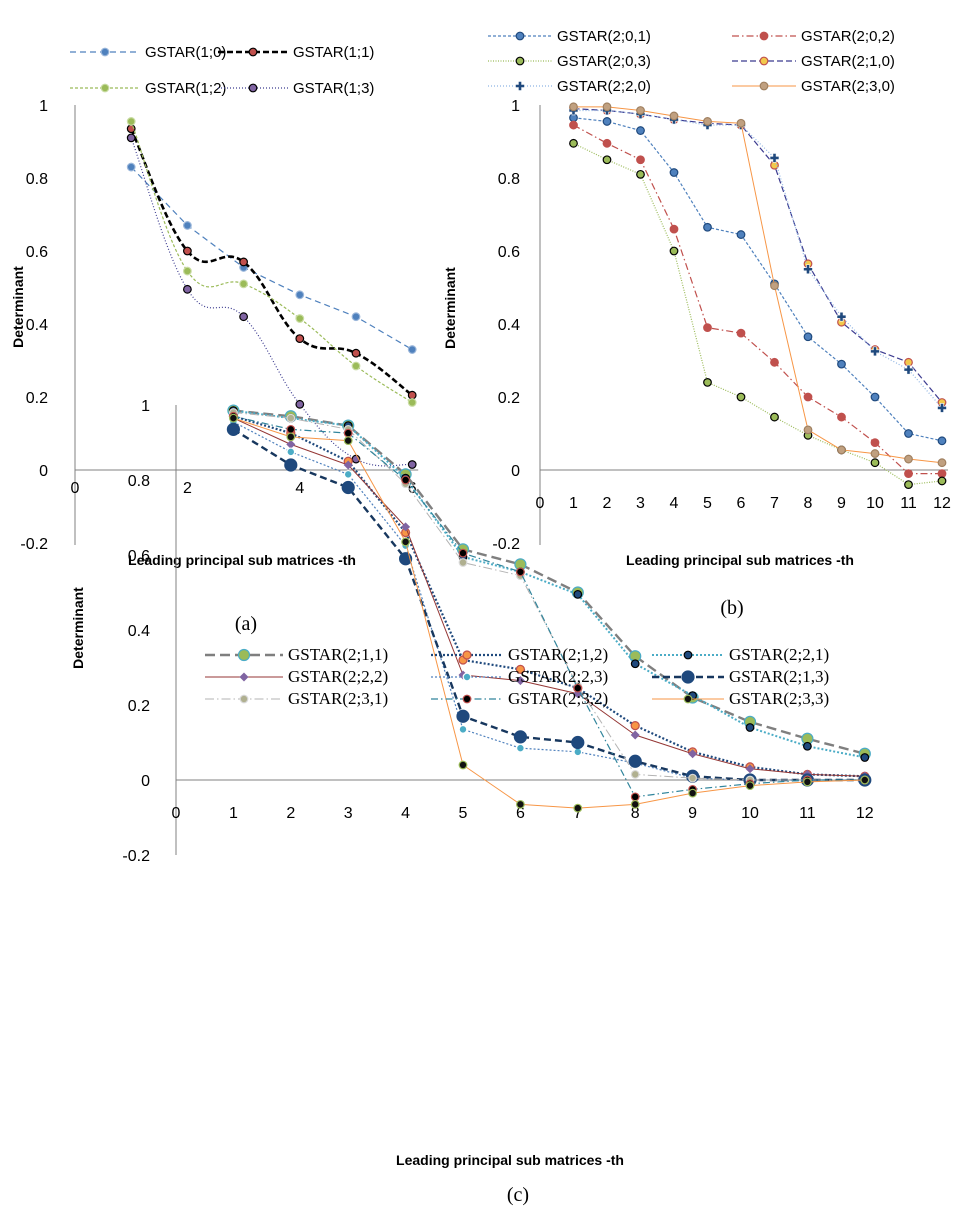 This screenshot has width=970, height=1219. Describe the element at coordinates (233, 813) in the screenshot. I see `x-tick-label: 1` at that location.